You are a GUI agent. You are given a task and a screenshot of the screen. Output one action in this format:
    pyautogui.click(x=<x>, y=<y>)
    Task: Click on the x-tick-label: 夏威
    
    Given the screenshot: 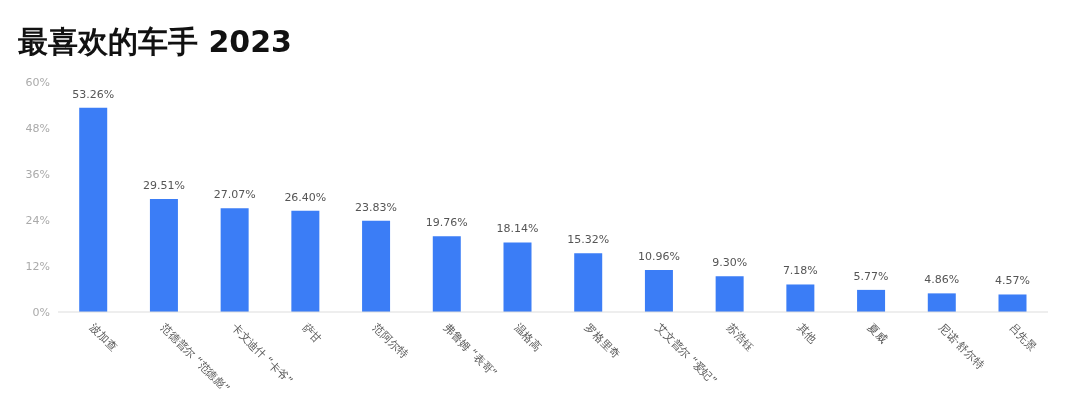 What is the action you would take?
    pyautogui.click(x=877, y=333)
    